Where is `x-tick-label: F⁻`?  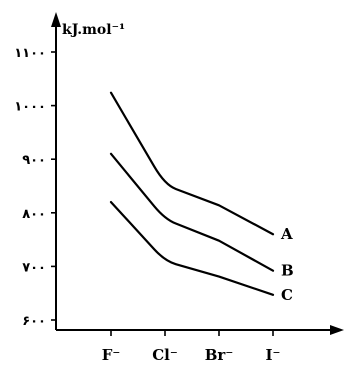
x-tick-label: F⁻ is located at coordinates (111, 355).